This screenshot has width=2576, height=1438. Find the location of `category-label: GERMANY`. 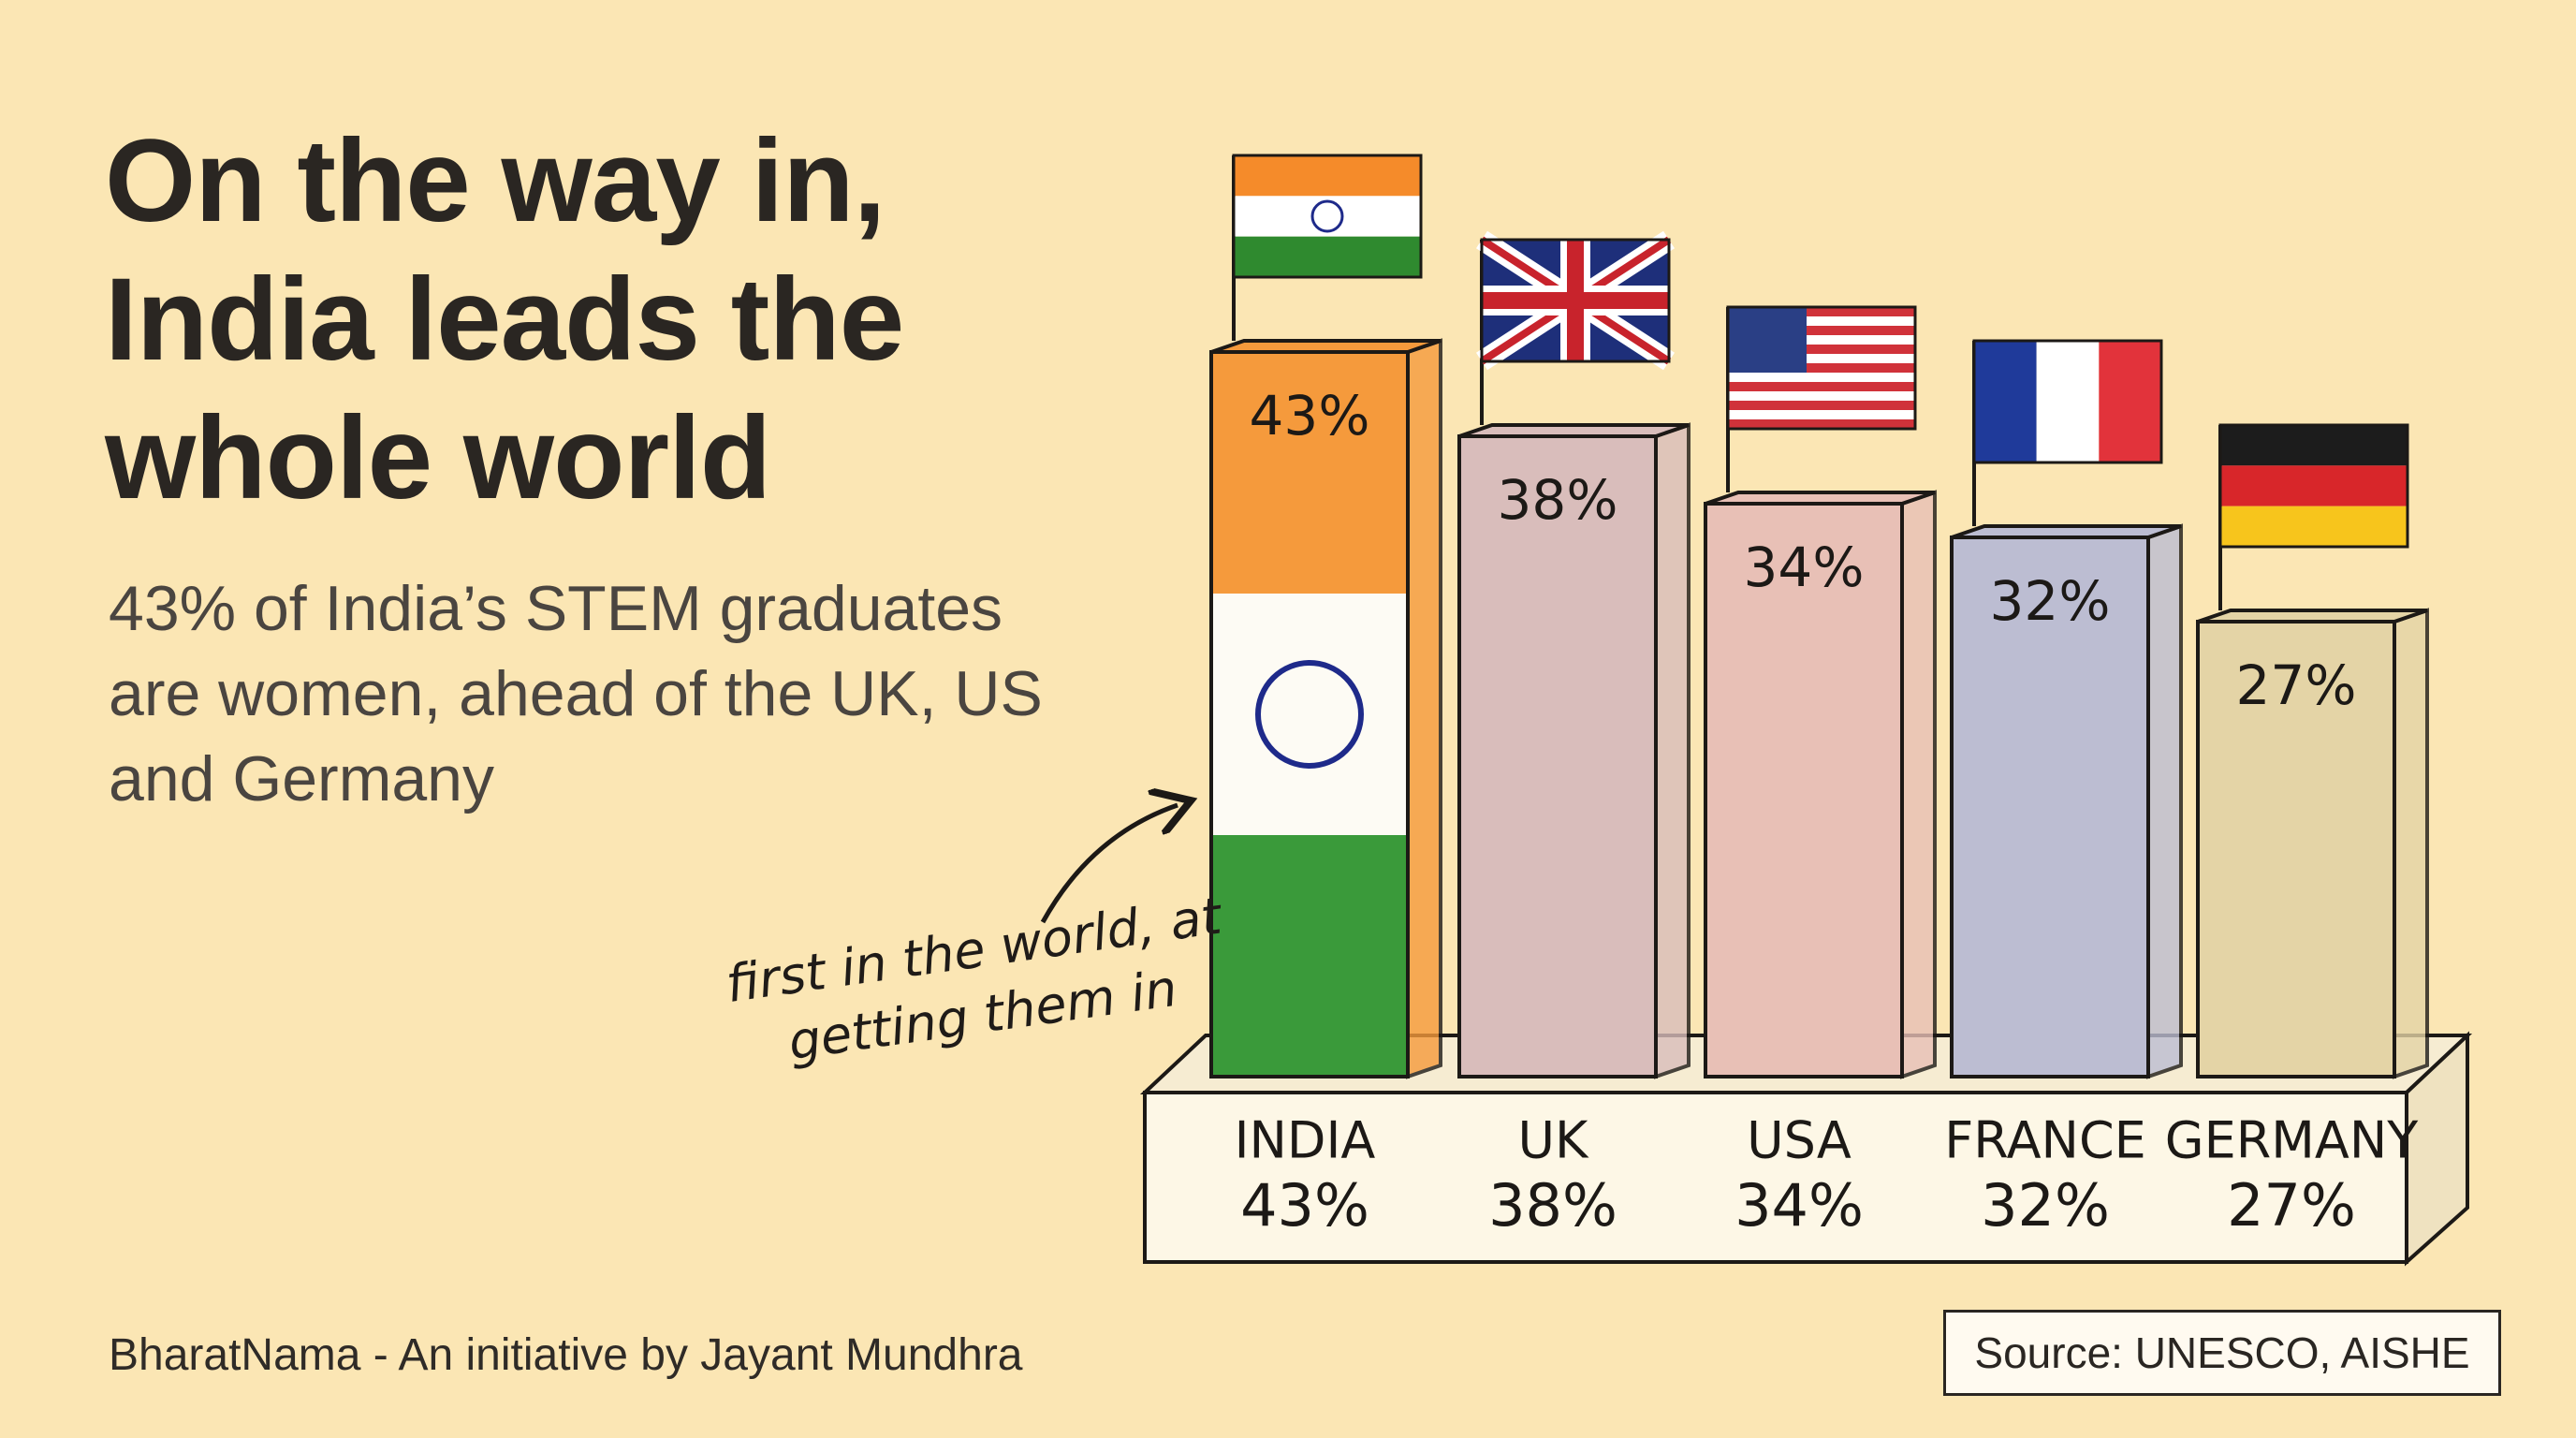

category-label: GERMANY is located at coordinates (2292, 1140).